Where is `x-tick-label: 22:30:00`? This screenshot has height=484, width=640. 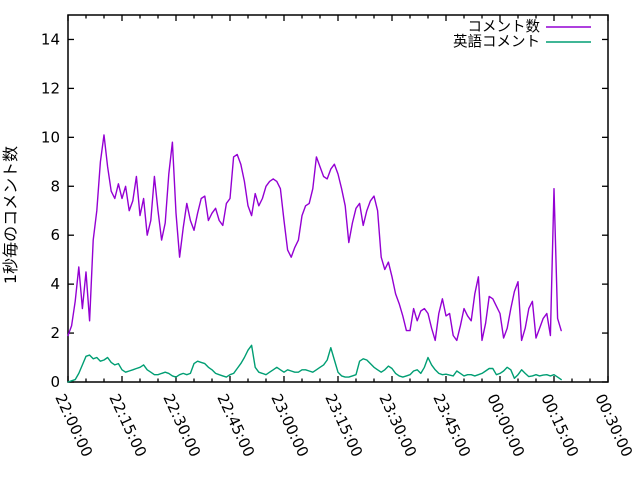 x-tick-label: 22:30:00 is located at coordinates (181, 425).